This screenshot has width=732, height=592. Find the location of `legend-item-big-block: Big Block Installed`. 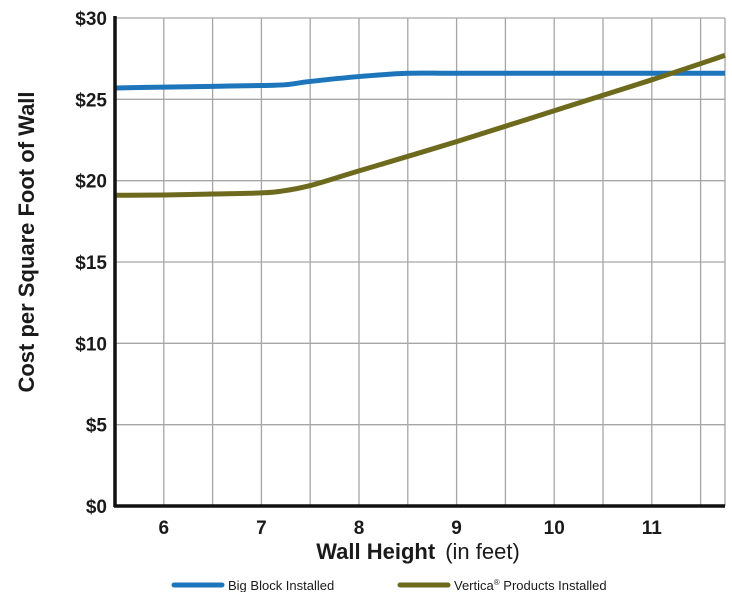

legend-item-big-block: Big Block Installed is located at coordinates (252, 585).